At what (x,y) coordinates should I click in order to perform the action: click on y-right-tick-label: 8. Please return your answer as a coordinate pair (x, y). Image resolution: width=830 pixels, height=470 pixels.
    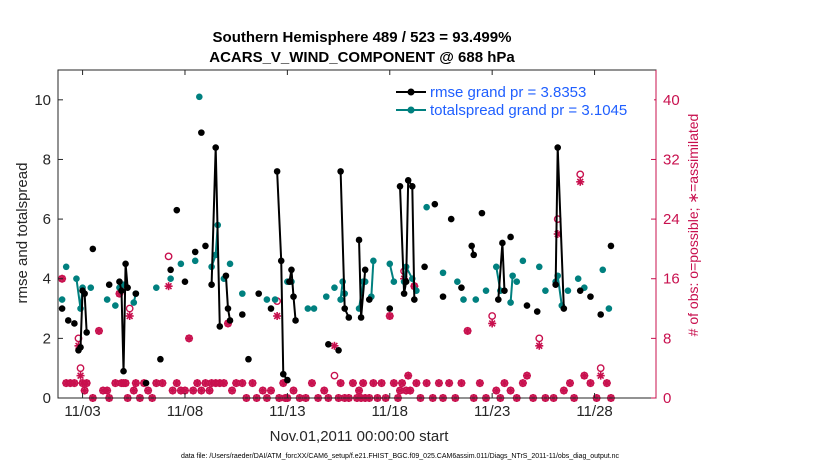
    Looking at the image, I should click on (667, 338).